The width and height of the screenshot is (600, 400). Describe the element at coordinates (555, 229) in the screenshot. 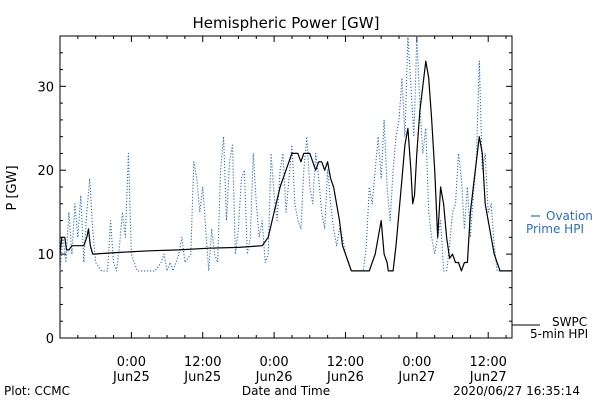

I see `legend-ovation-label-2: Prime HPI` at that location.